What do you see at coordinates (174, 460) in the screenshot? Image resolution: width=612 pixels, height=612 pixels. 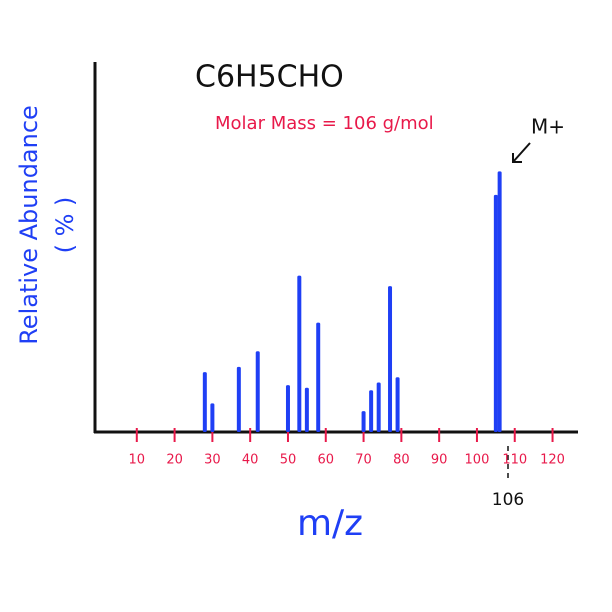 I see `x-tick-label: 20` at bounding box center [174, 460].